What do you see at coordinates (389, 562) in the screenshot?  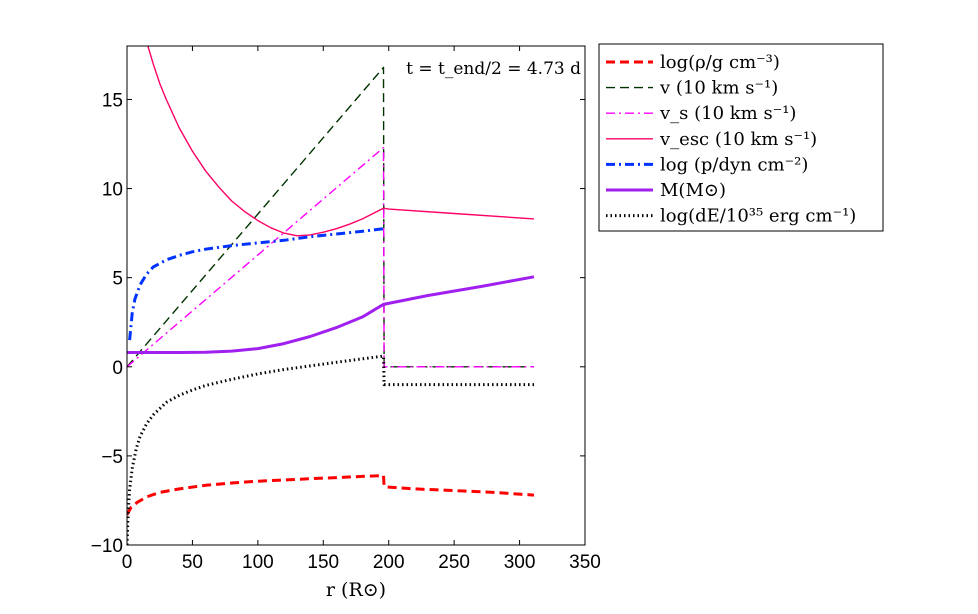 I see `x-tick-label: 200` at bounding box center [389, 562].